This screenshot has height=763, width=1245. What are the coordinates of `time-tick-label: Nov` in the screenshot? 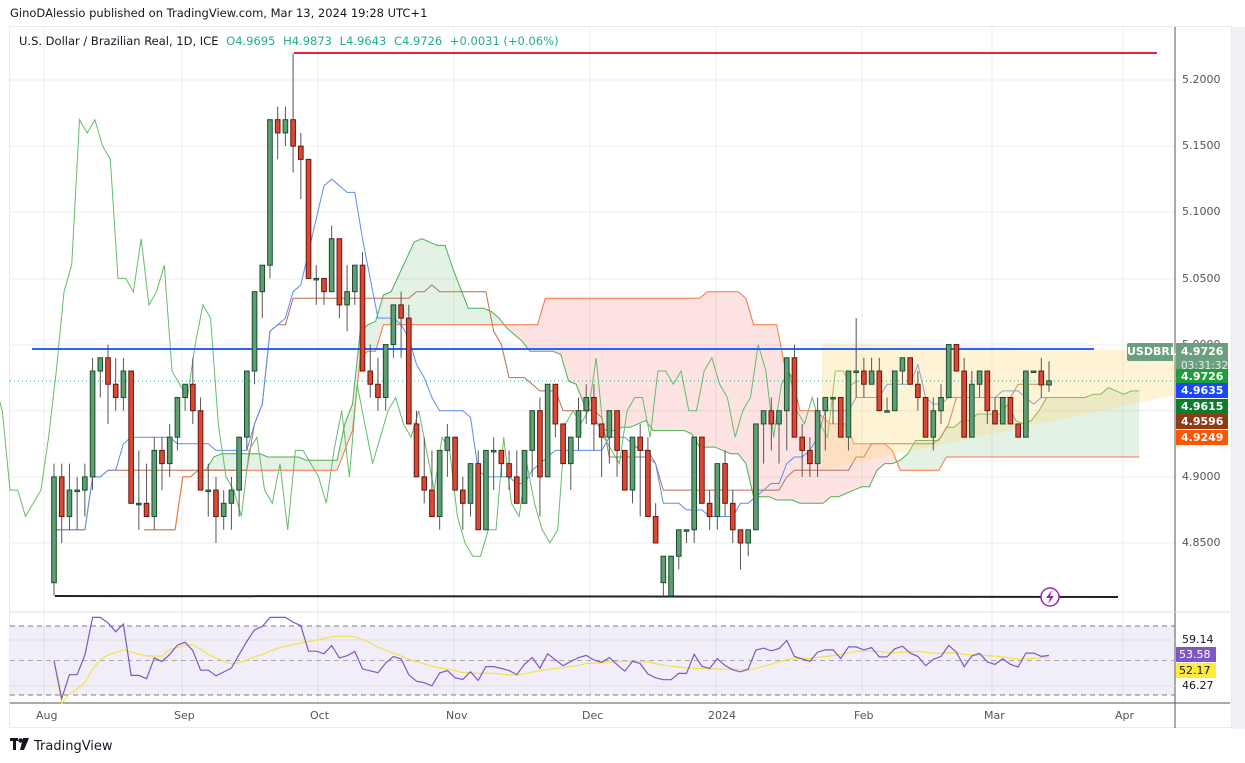 It's located at (457, 715).